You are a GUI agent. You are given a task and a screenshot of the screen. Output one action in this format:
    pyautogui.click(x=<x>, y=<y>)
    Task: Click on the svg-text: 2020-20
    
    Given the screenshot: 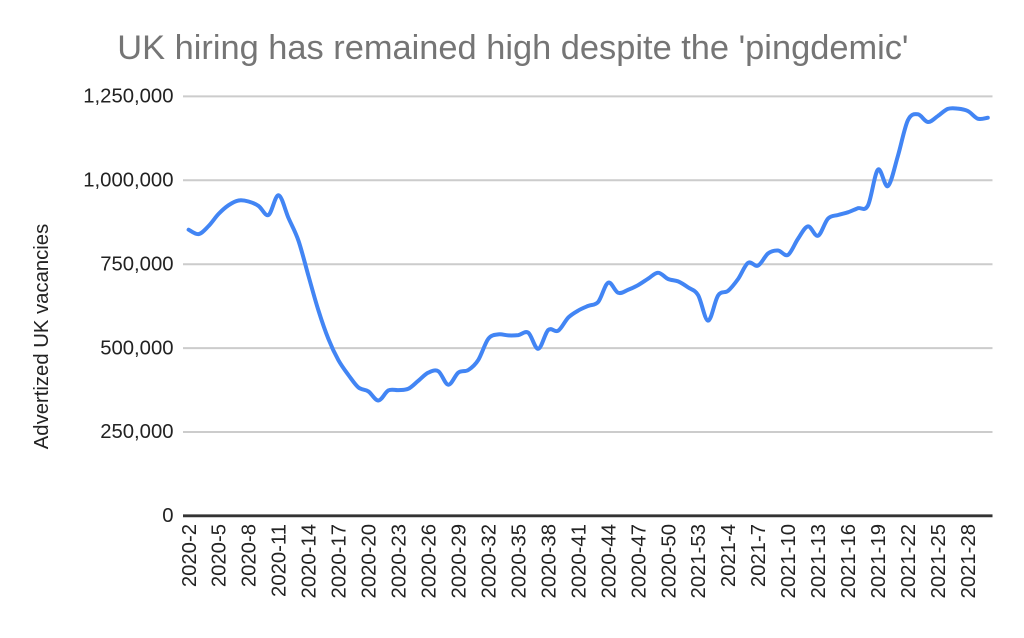 What is the action you would take?
    pyautogui.click(x=370, y=561)
    